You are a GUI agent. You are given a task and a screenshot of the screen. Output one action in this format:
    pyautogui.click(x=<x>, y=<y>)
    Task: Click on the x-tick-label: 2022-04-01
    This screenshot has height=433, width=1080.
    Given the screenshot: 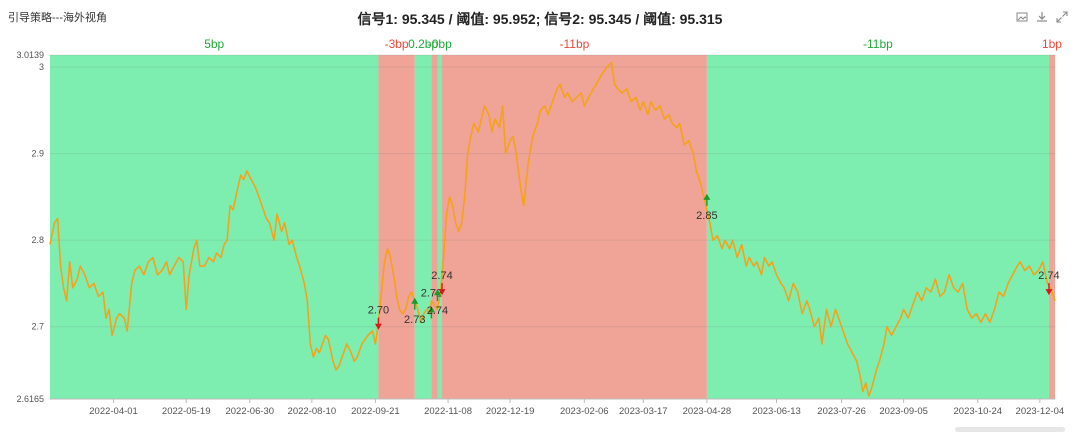 What is the action you would take?
    pyautogui.click(x=113, y=411)
    